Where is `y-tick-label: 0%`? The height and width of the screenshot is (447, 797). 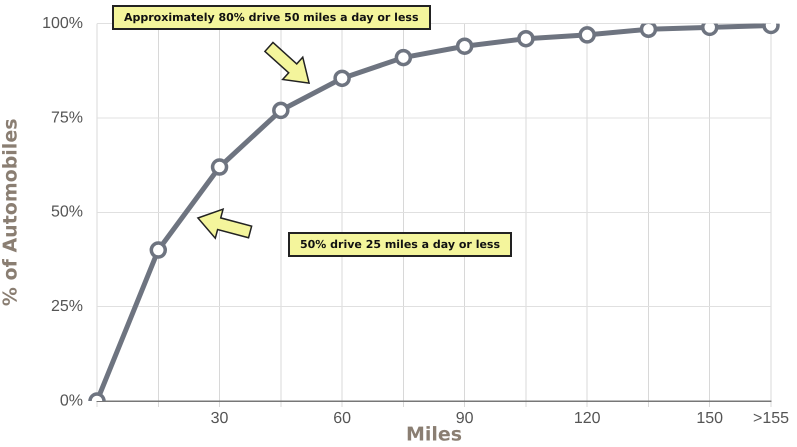 y-tick-label: 0% is located at coordinates (71, 401).